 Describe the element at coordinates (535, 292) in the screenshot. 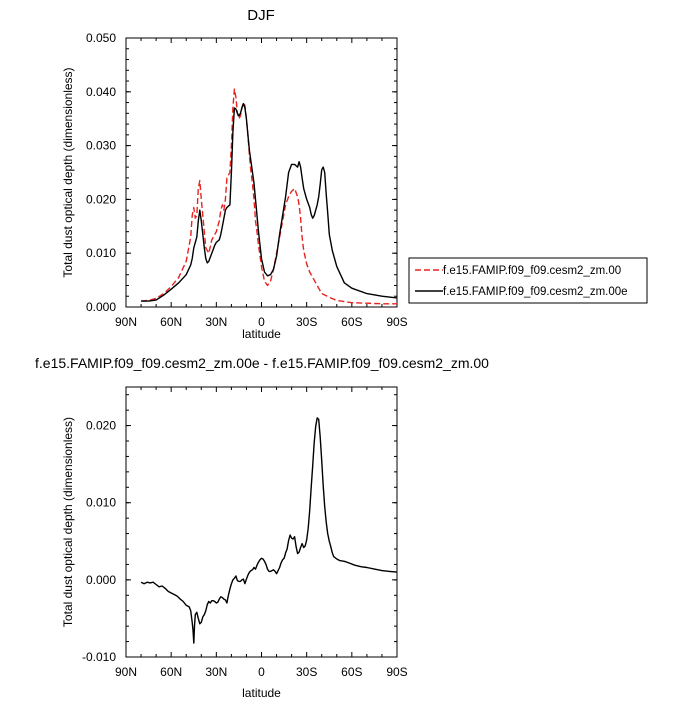

I see `legend-label: f.e15.FAMIP.f09_f09.cesm2_zm.00e` at that location.